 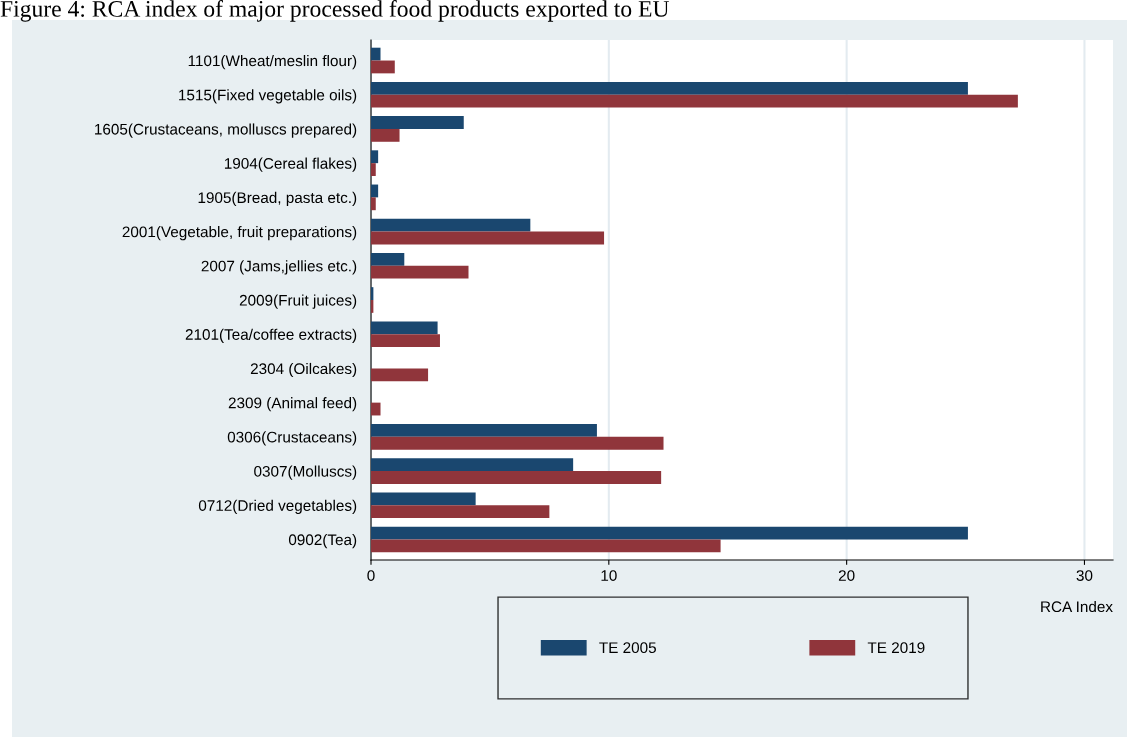 I want to click on y-tick-label: 1605(Crustaceans, molluscs prepared), so click(x=226, y=130).